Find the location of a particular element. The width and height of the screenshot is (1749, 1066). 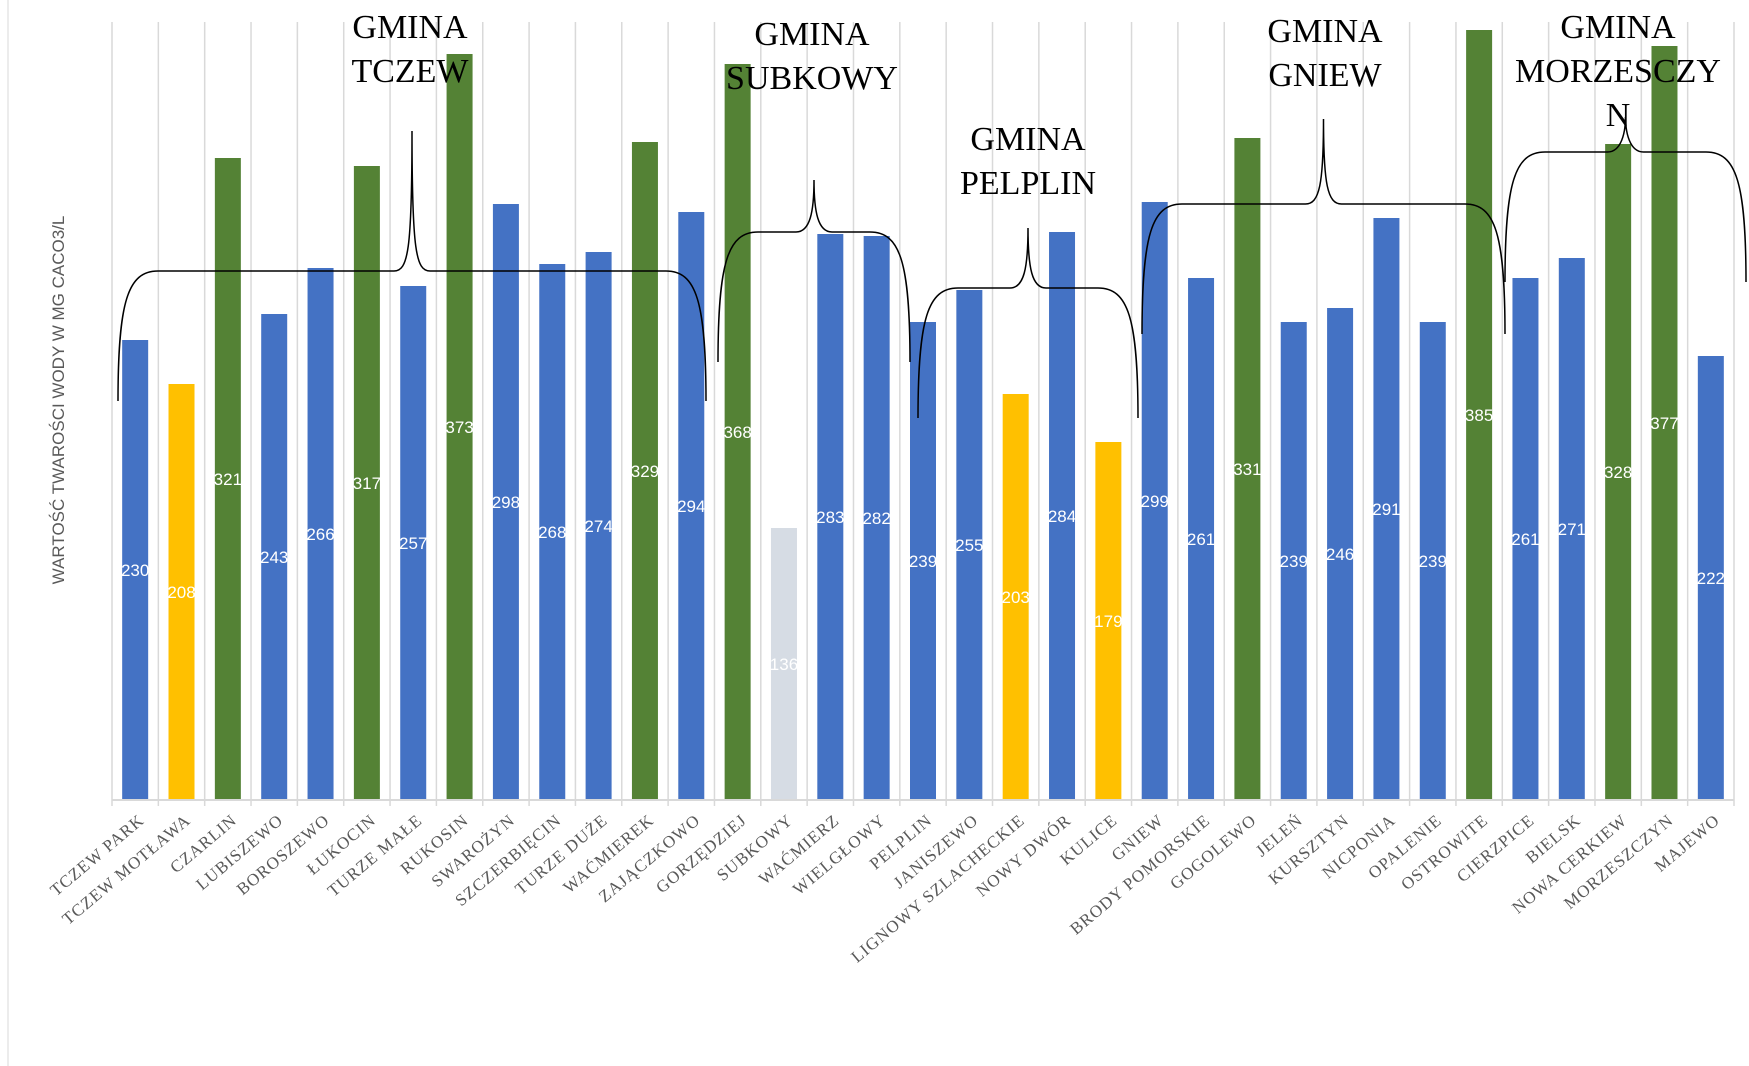

group-label-3-line-2: PELPLIN is located at coordinates (1028, 183).